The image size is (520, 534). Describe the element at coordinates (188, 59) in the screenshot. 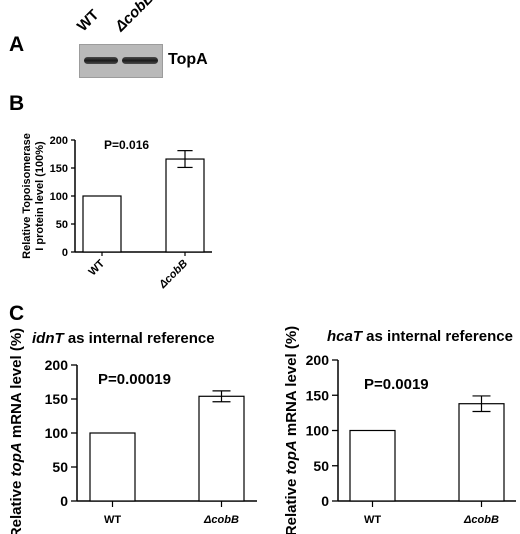

I see `blot-protein-label: TopA` at that location.